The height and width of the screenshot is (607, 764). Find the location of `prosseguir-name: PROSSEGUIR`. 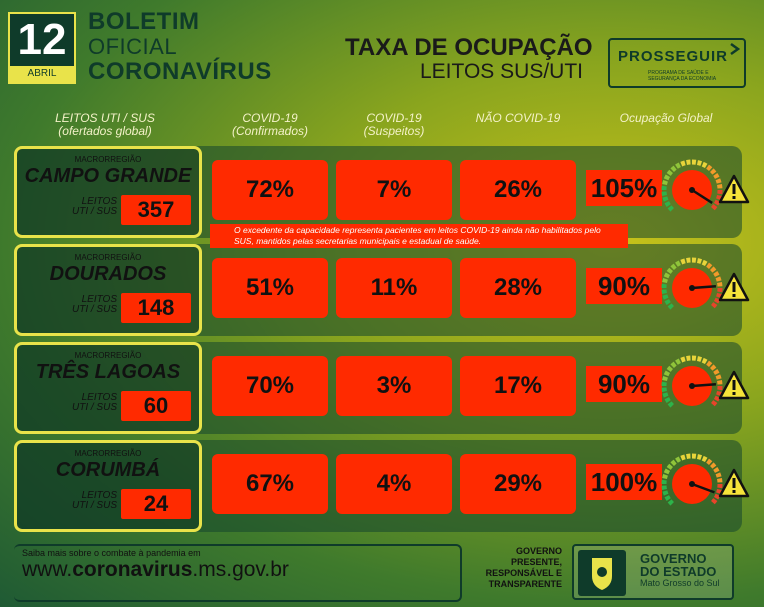

prosseguir-name: PROSSEGUIR is located at coordinates (673, 56).